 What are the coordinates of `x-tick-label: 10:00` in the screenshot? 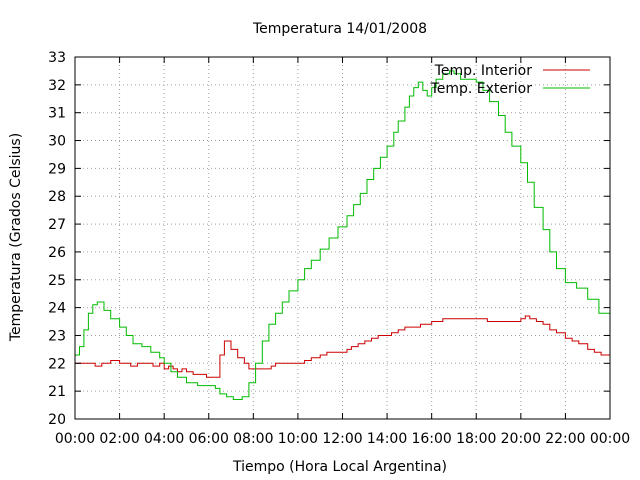 It's located at (298, 439).